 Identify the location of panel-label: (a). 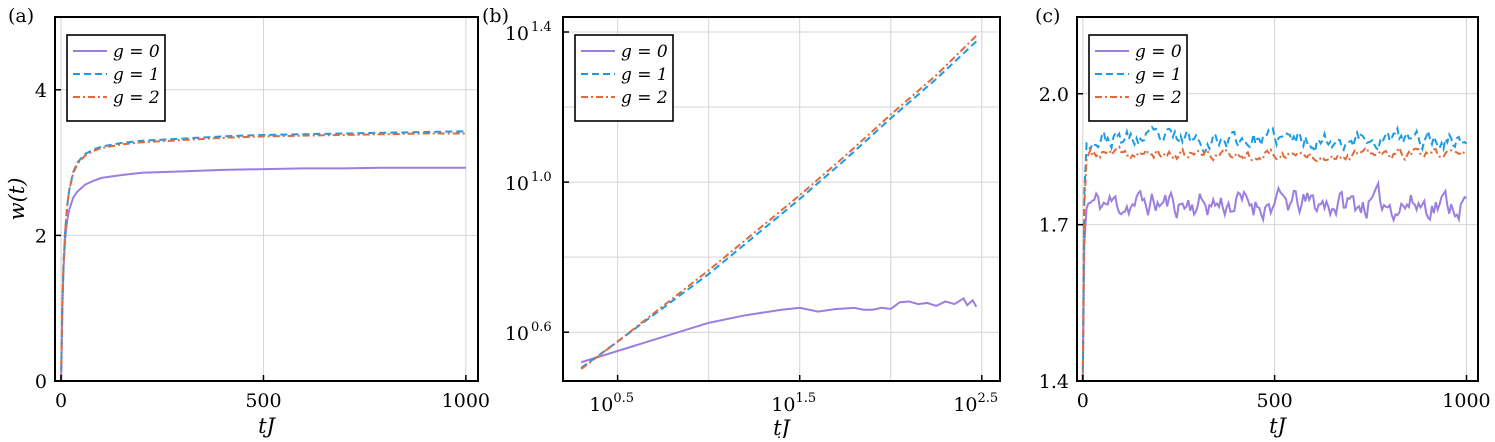
(21, 16).